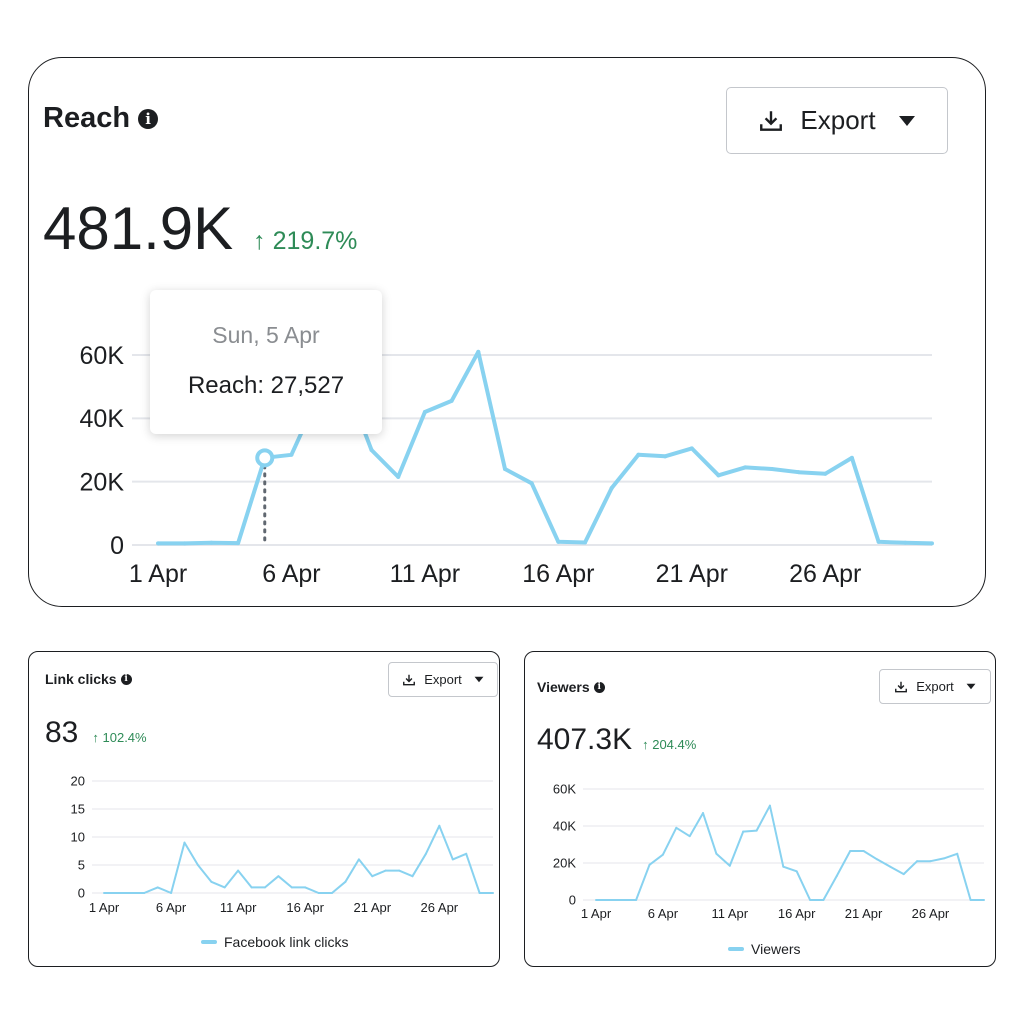 Image resolution: width=1024 pixels, height=1024 pixels. I want to click on link-clicks-delta: ↑ 102.4%, so click(119, 737).